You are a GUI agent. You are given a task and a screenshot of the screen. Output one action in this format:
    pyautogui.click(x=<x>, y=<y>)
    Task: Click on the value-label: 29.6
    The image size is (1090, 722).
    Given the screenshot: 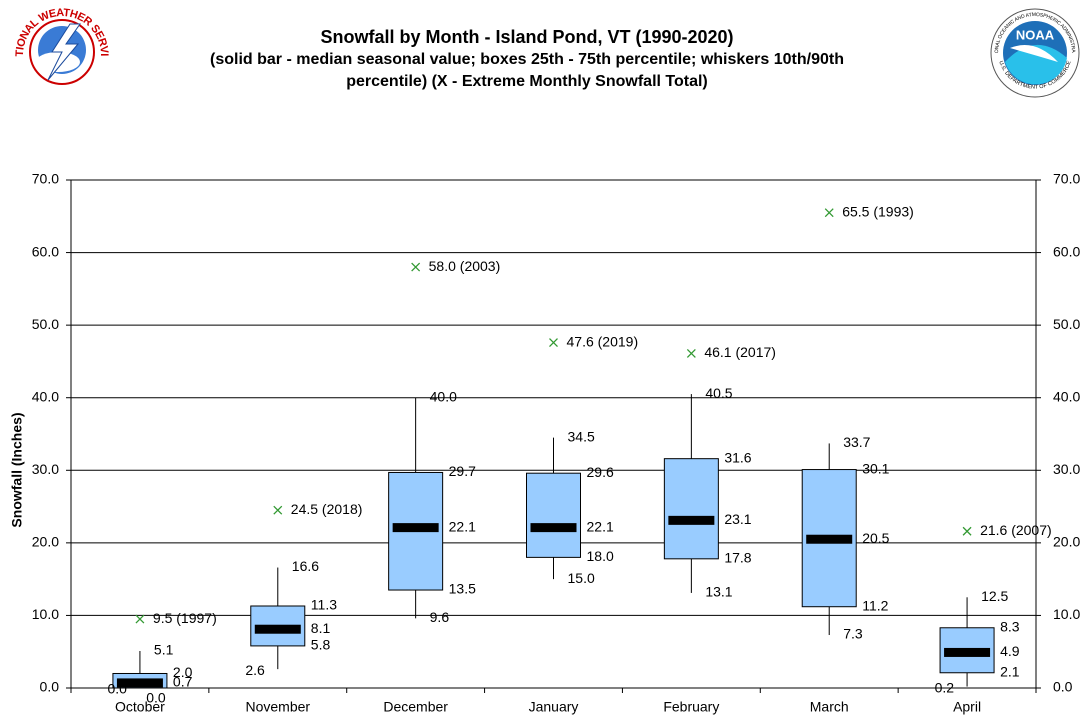 What is the action you would take?
    pyautogui.click(x=600, y=472)
    